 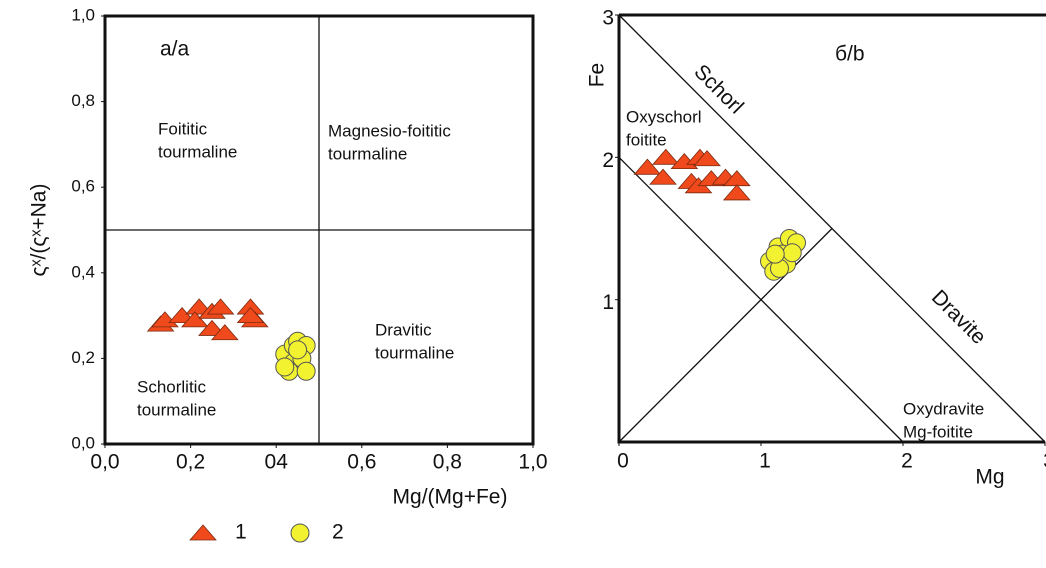 What do you see at coordinates (664, 116) in the screenshot?
I see `field-label: Oxyschorl` at bounding box center [664, 116].